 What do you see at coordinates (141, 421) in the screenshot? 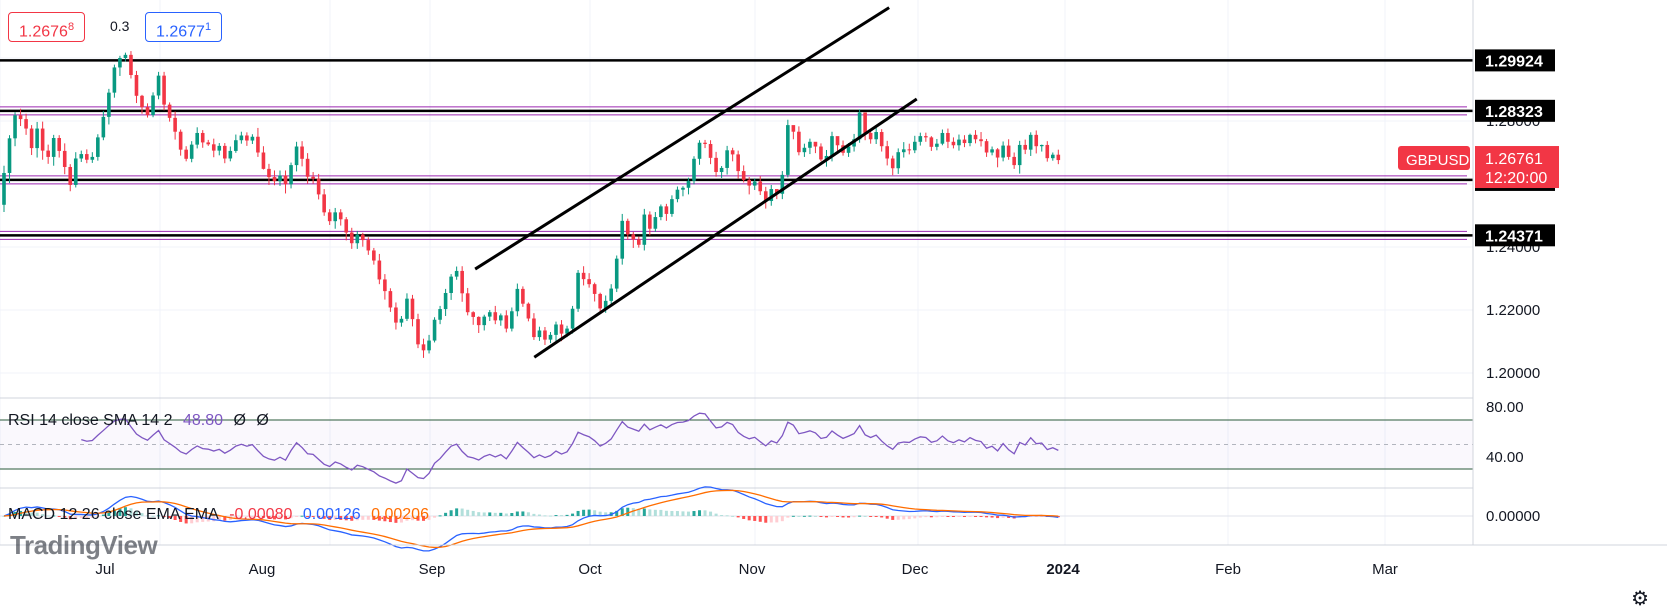
I see `rsi-legend: RSI 14 close SMA 14 2 48.80 Ø Ø` at bounding box center [141, 421].